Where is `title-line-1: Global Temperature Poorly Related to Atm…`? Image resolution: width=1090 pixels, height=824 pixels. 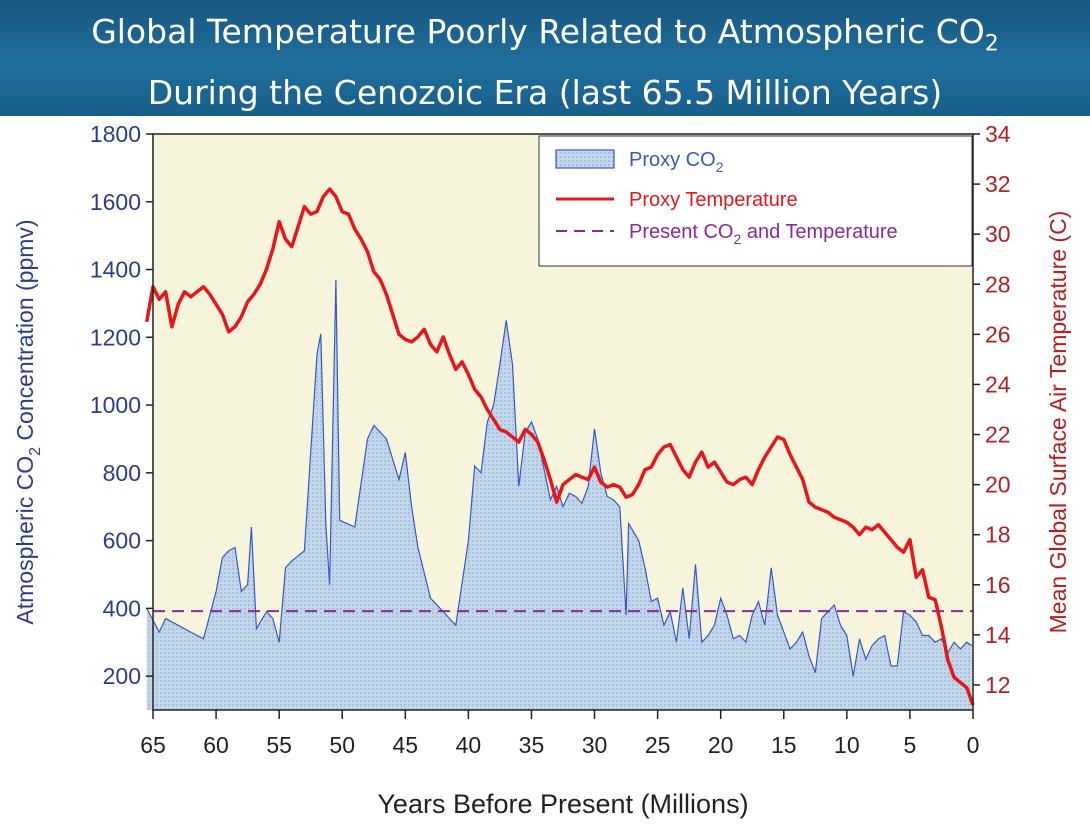
title-line-1: Global Temperature Poorly Related to Atm… is located at coordinates (545, 38).